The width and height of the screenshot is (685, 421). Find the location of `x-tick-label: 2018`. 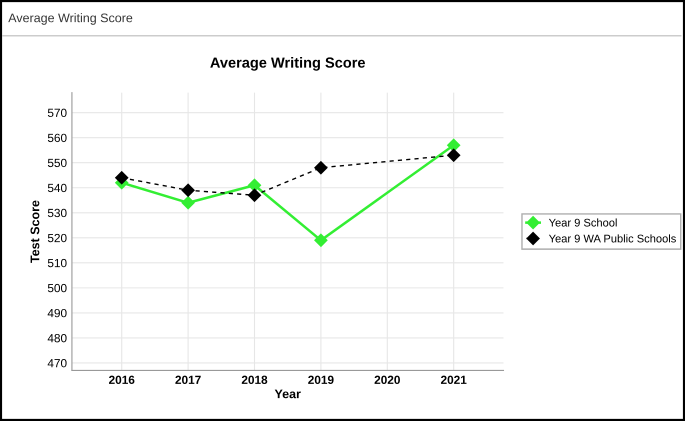

x-tick-label: 2018 is located at coordinates (255, 380).